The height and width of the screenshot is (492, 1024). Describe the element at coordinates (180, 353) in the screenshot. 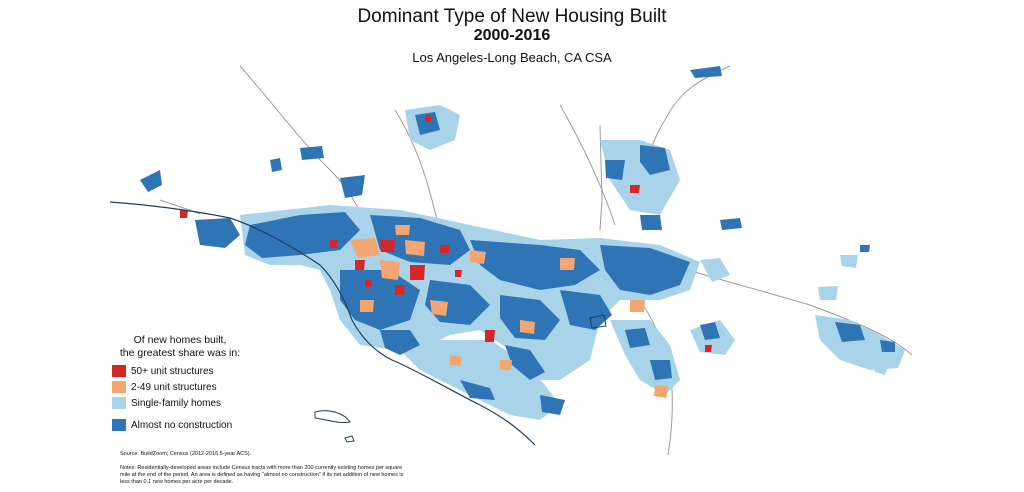

I see `legend-heading-2: the greatest share was in:` at that location.